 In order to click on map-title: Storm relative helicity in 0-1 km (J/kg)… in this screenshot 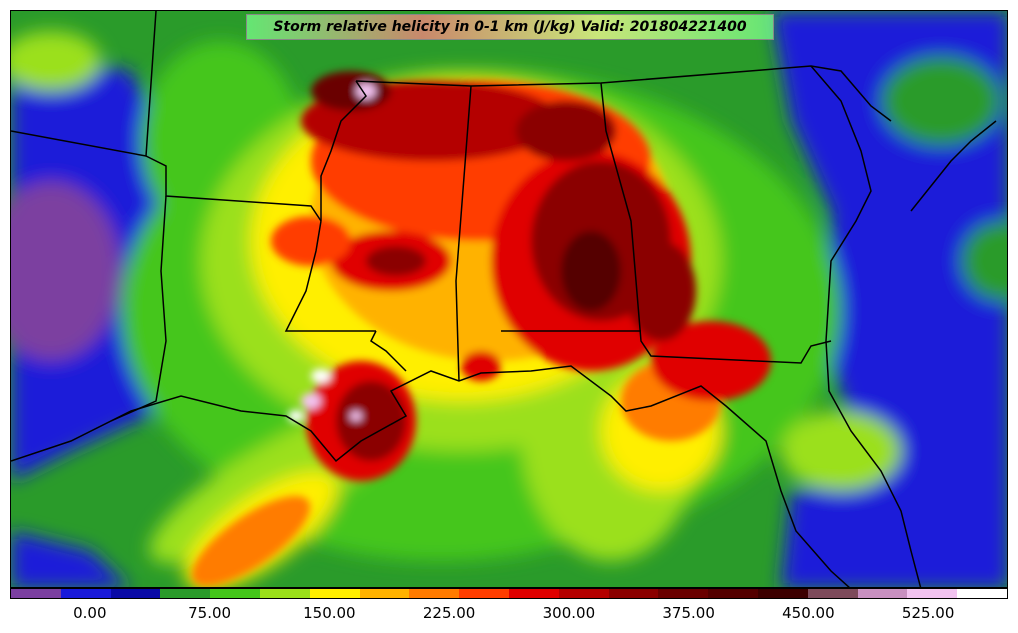, I will do `click(510, 27)`.